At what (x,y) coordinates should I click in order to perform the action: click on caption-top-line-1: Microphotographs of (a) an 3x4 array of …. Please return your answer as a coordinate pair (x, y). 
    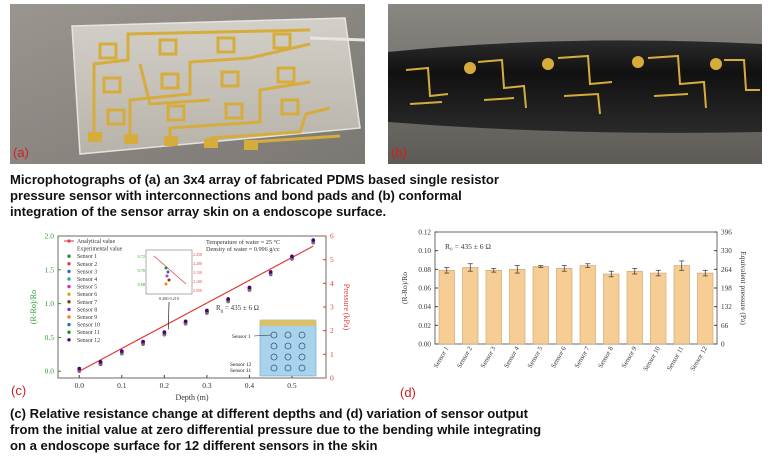
    Looking at the image, I should click on (254, 179).